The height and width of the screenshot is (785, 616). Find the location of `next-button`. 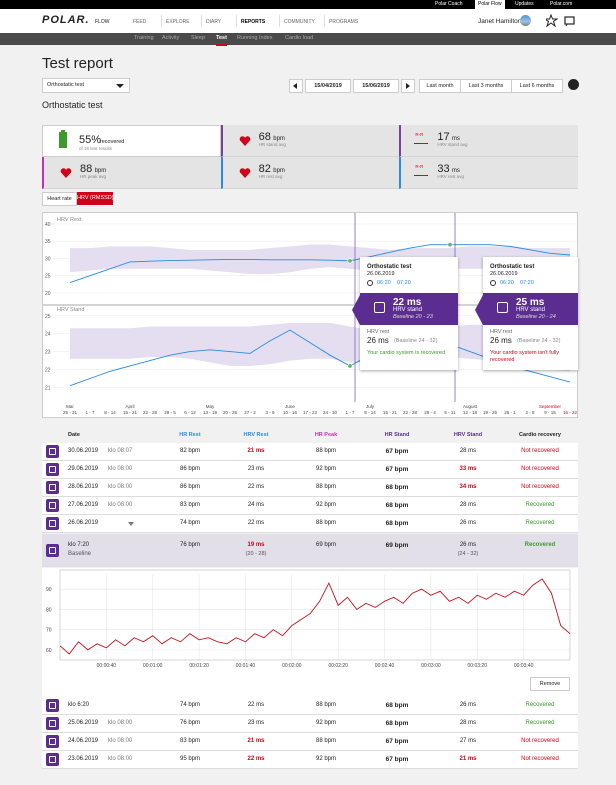

next-button is located at coordinates (408, 86).